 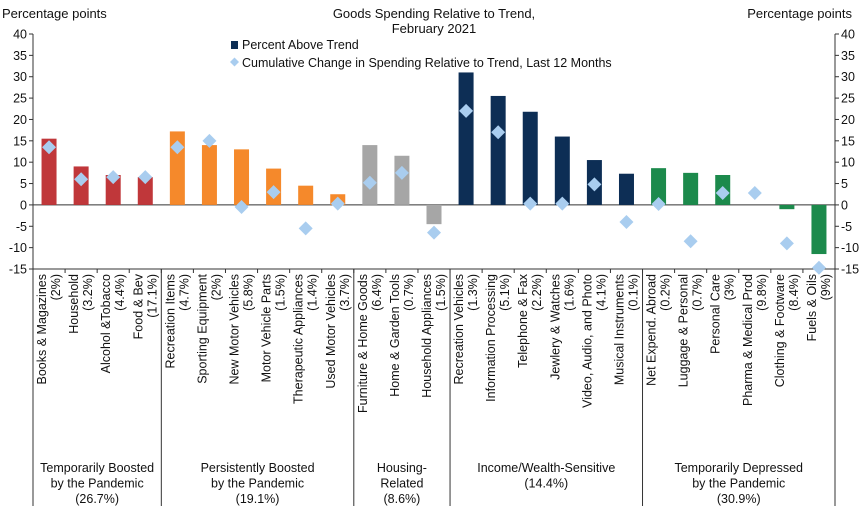 I want to click on y-tick-label-left: -15, so click(x=18, y=270).